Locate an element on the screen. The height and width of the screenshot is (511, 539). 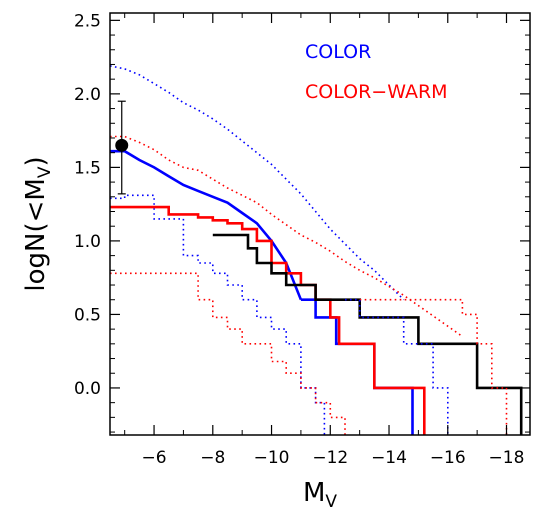
x-tick-label: −12 is located at coordinates (330, 458).